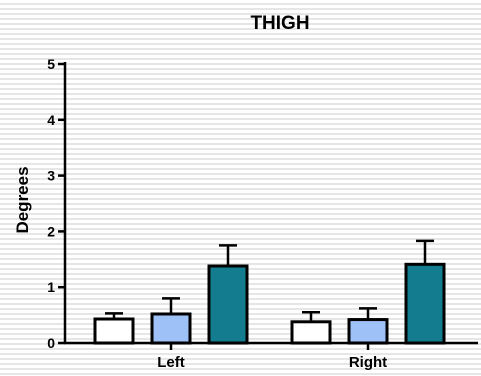  Describe the element at coordinates (51, 120) in the screenshot. I see `y-tick-label: 4` at that location.